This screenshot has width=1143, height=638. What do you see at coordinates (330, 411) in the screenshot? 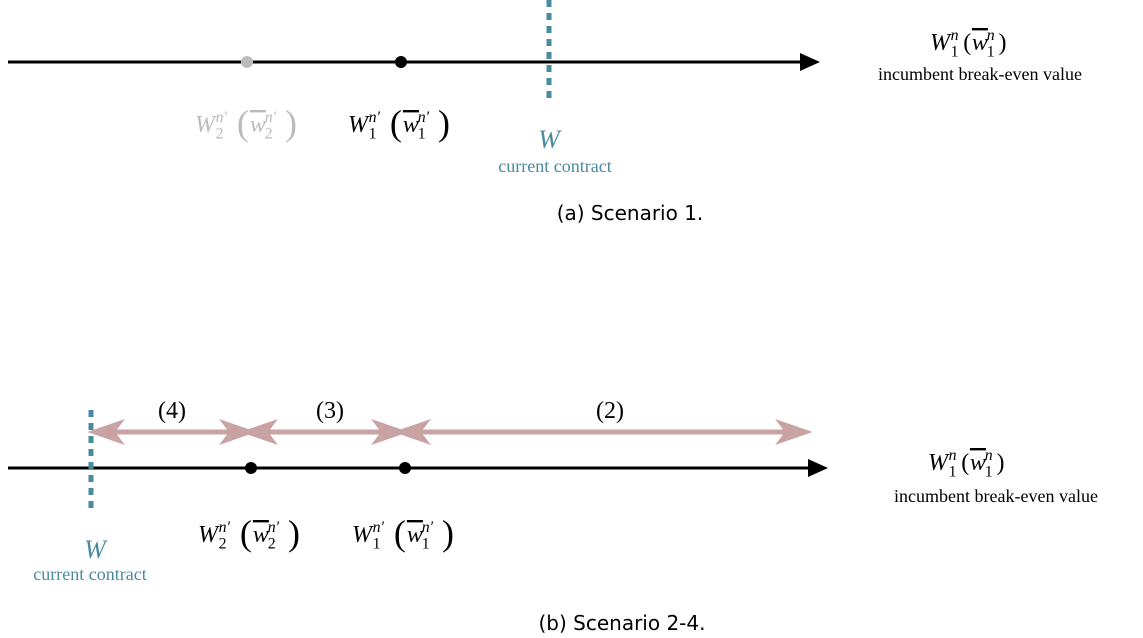
I see `range-label: (3)` at bounding box center [330, 411].